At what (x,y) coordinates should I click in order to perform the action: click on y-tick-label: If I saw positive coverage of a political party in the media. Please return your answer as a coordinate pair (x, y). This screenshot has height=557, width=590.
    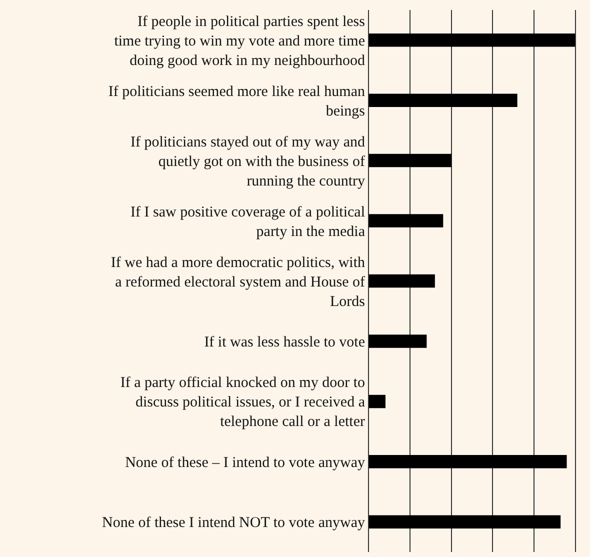
    Looking at the image, I should click on (248, 222).